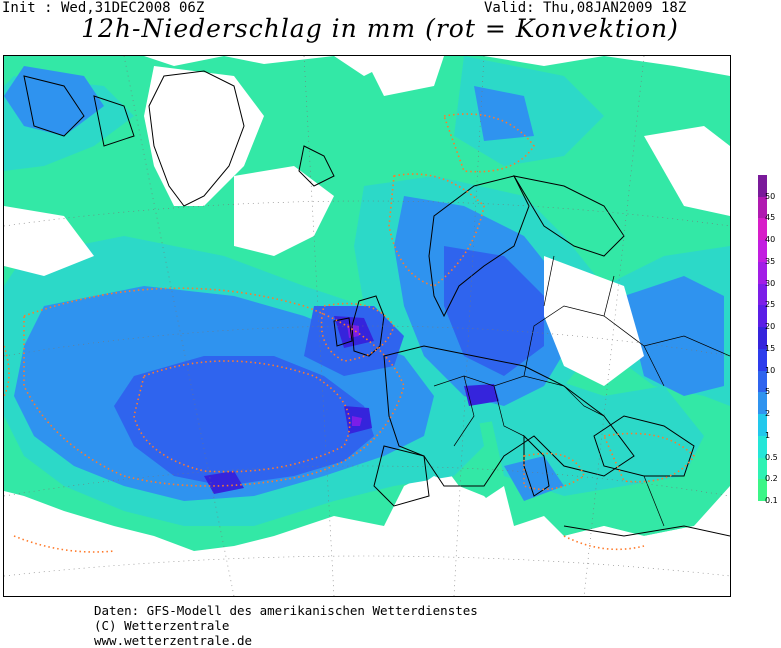  I want to click on legend-label: 0.2, so click(771, 479).